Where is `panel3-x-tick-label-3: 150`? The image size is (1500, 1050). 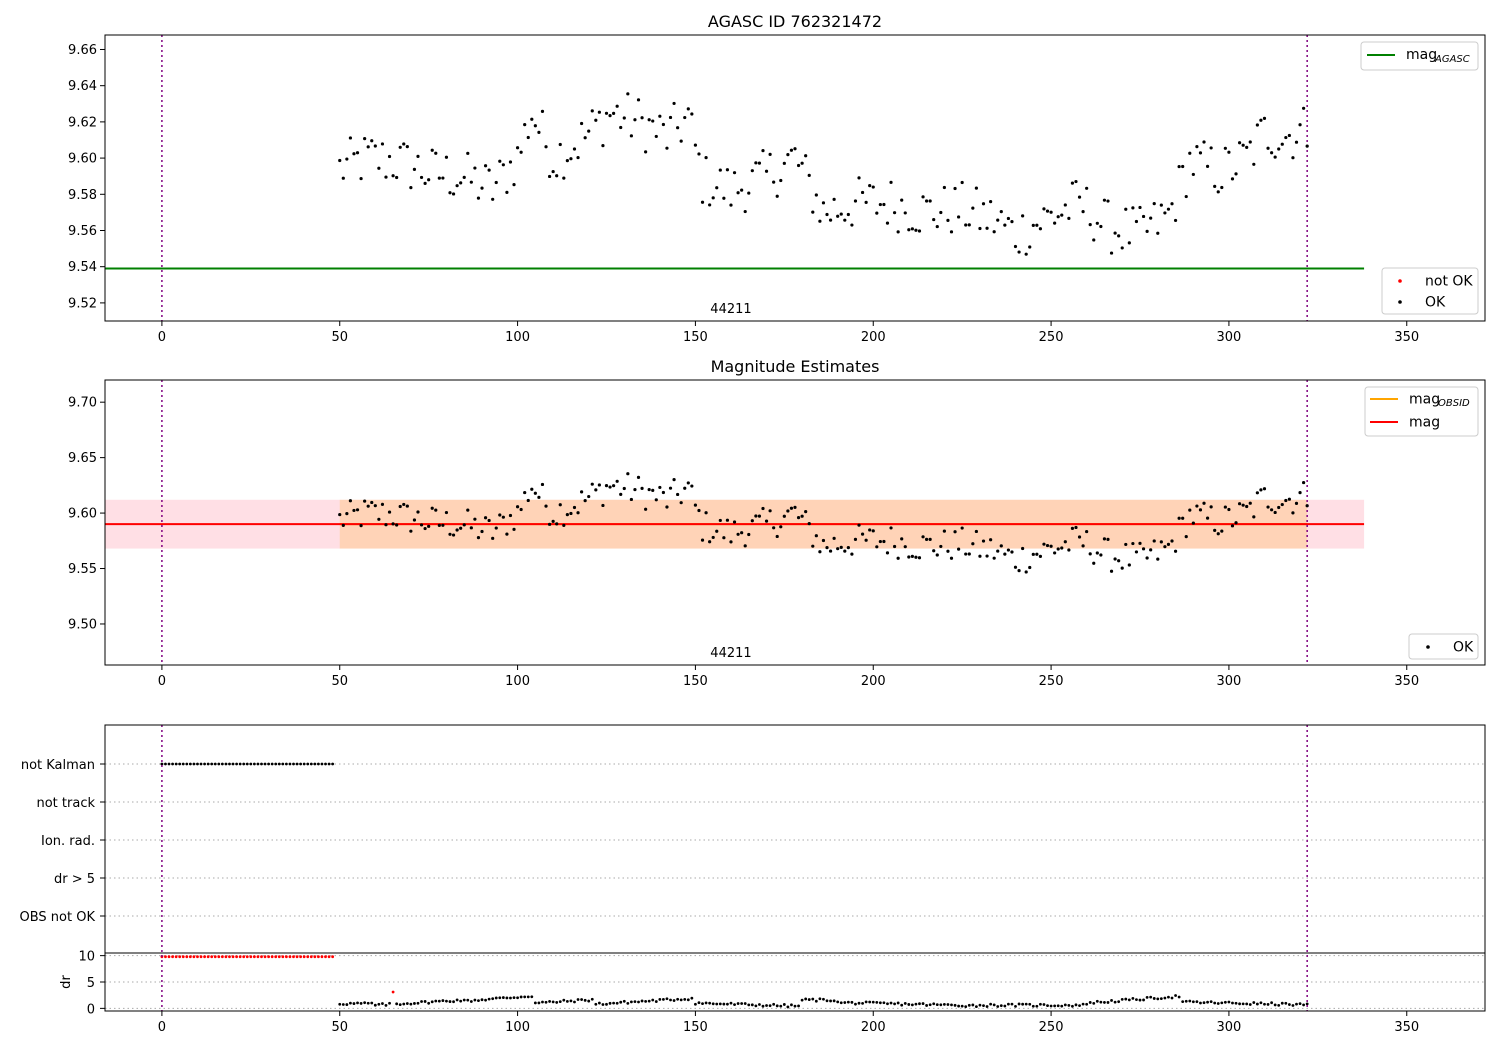
panel3-x-tick-label-3: 150 is located at coordinates (695, 1027).